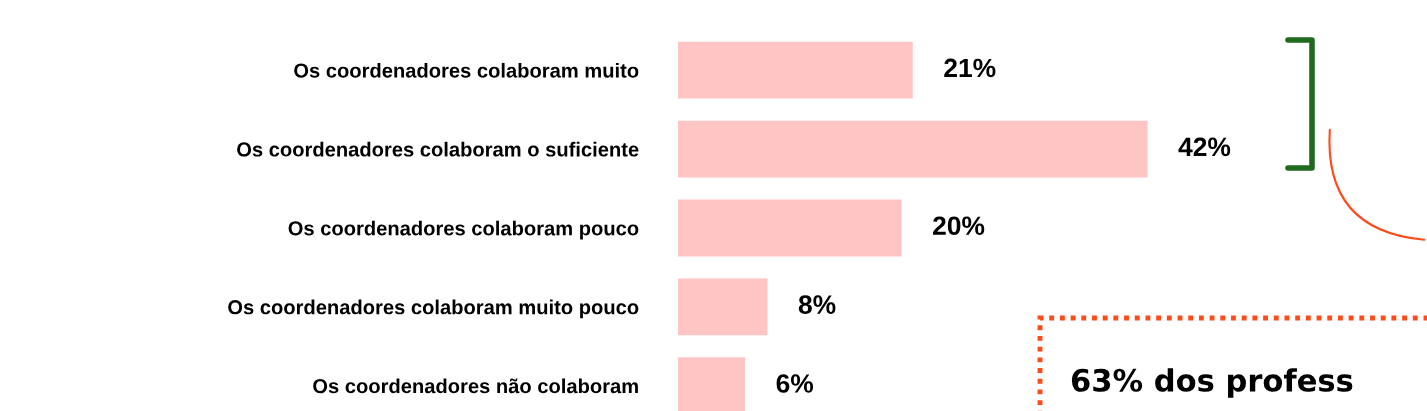 The image size is (1427, 411). What do you see at coordinates (970, 68) in the screenshot?
I see `data-label: 21%` at bounding box center [970, 68].